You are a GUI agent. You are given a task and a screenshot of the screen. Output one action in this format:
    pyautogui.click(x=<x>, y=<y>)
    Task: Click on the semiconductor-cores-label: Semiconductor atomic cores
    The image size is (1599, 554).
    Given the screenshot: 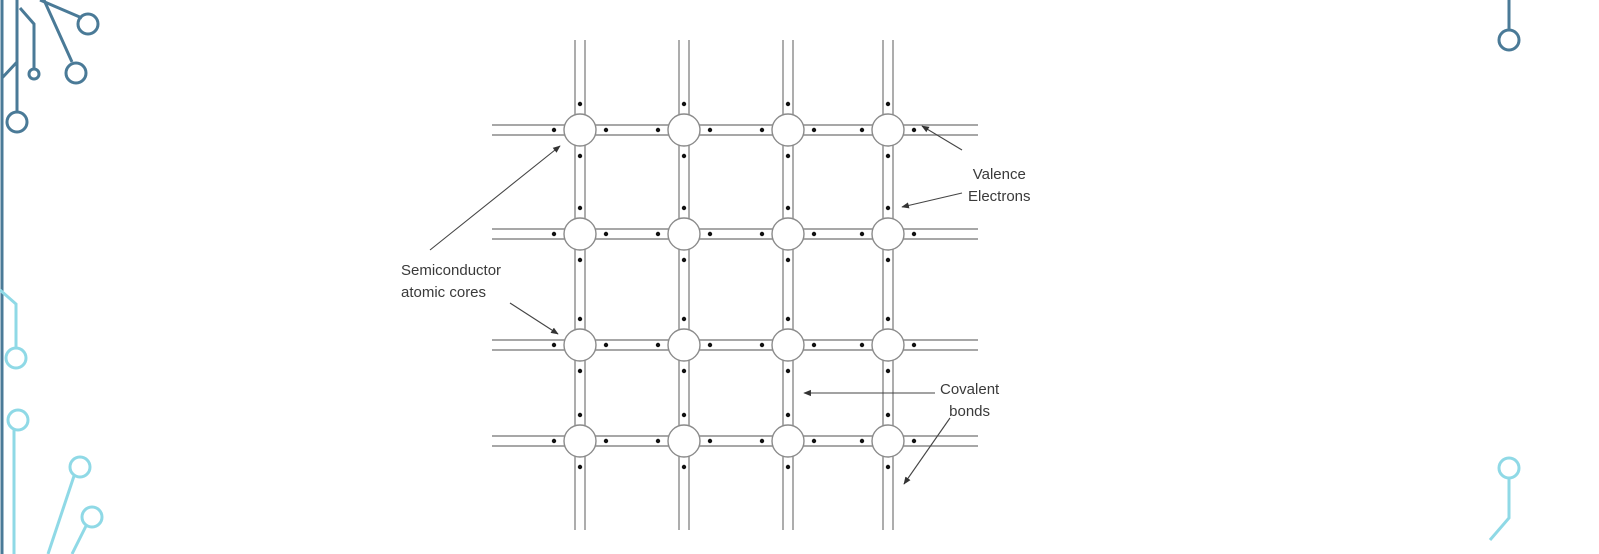 What is the action you would take?
    pyautogui.click(x=451, y=282)
    